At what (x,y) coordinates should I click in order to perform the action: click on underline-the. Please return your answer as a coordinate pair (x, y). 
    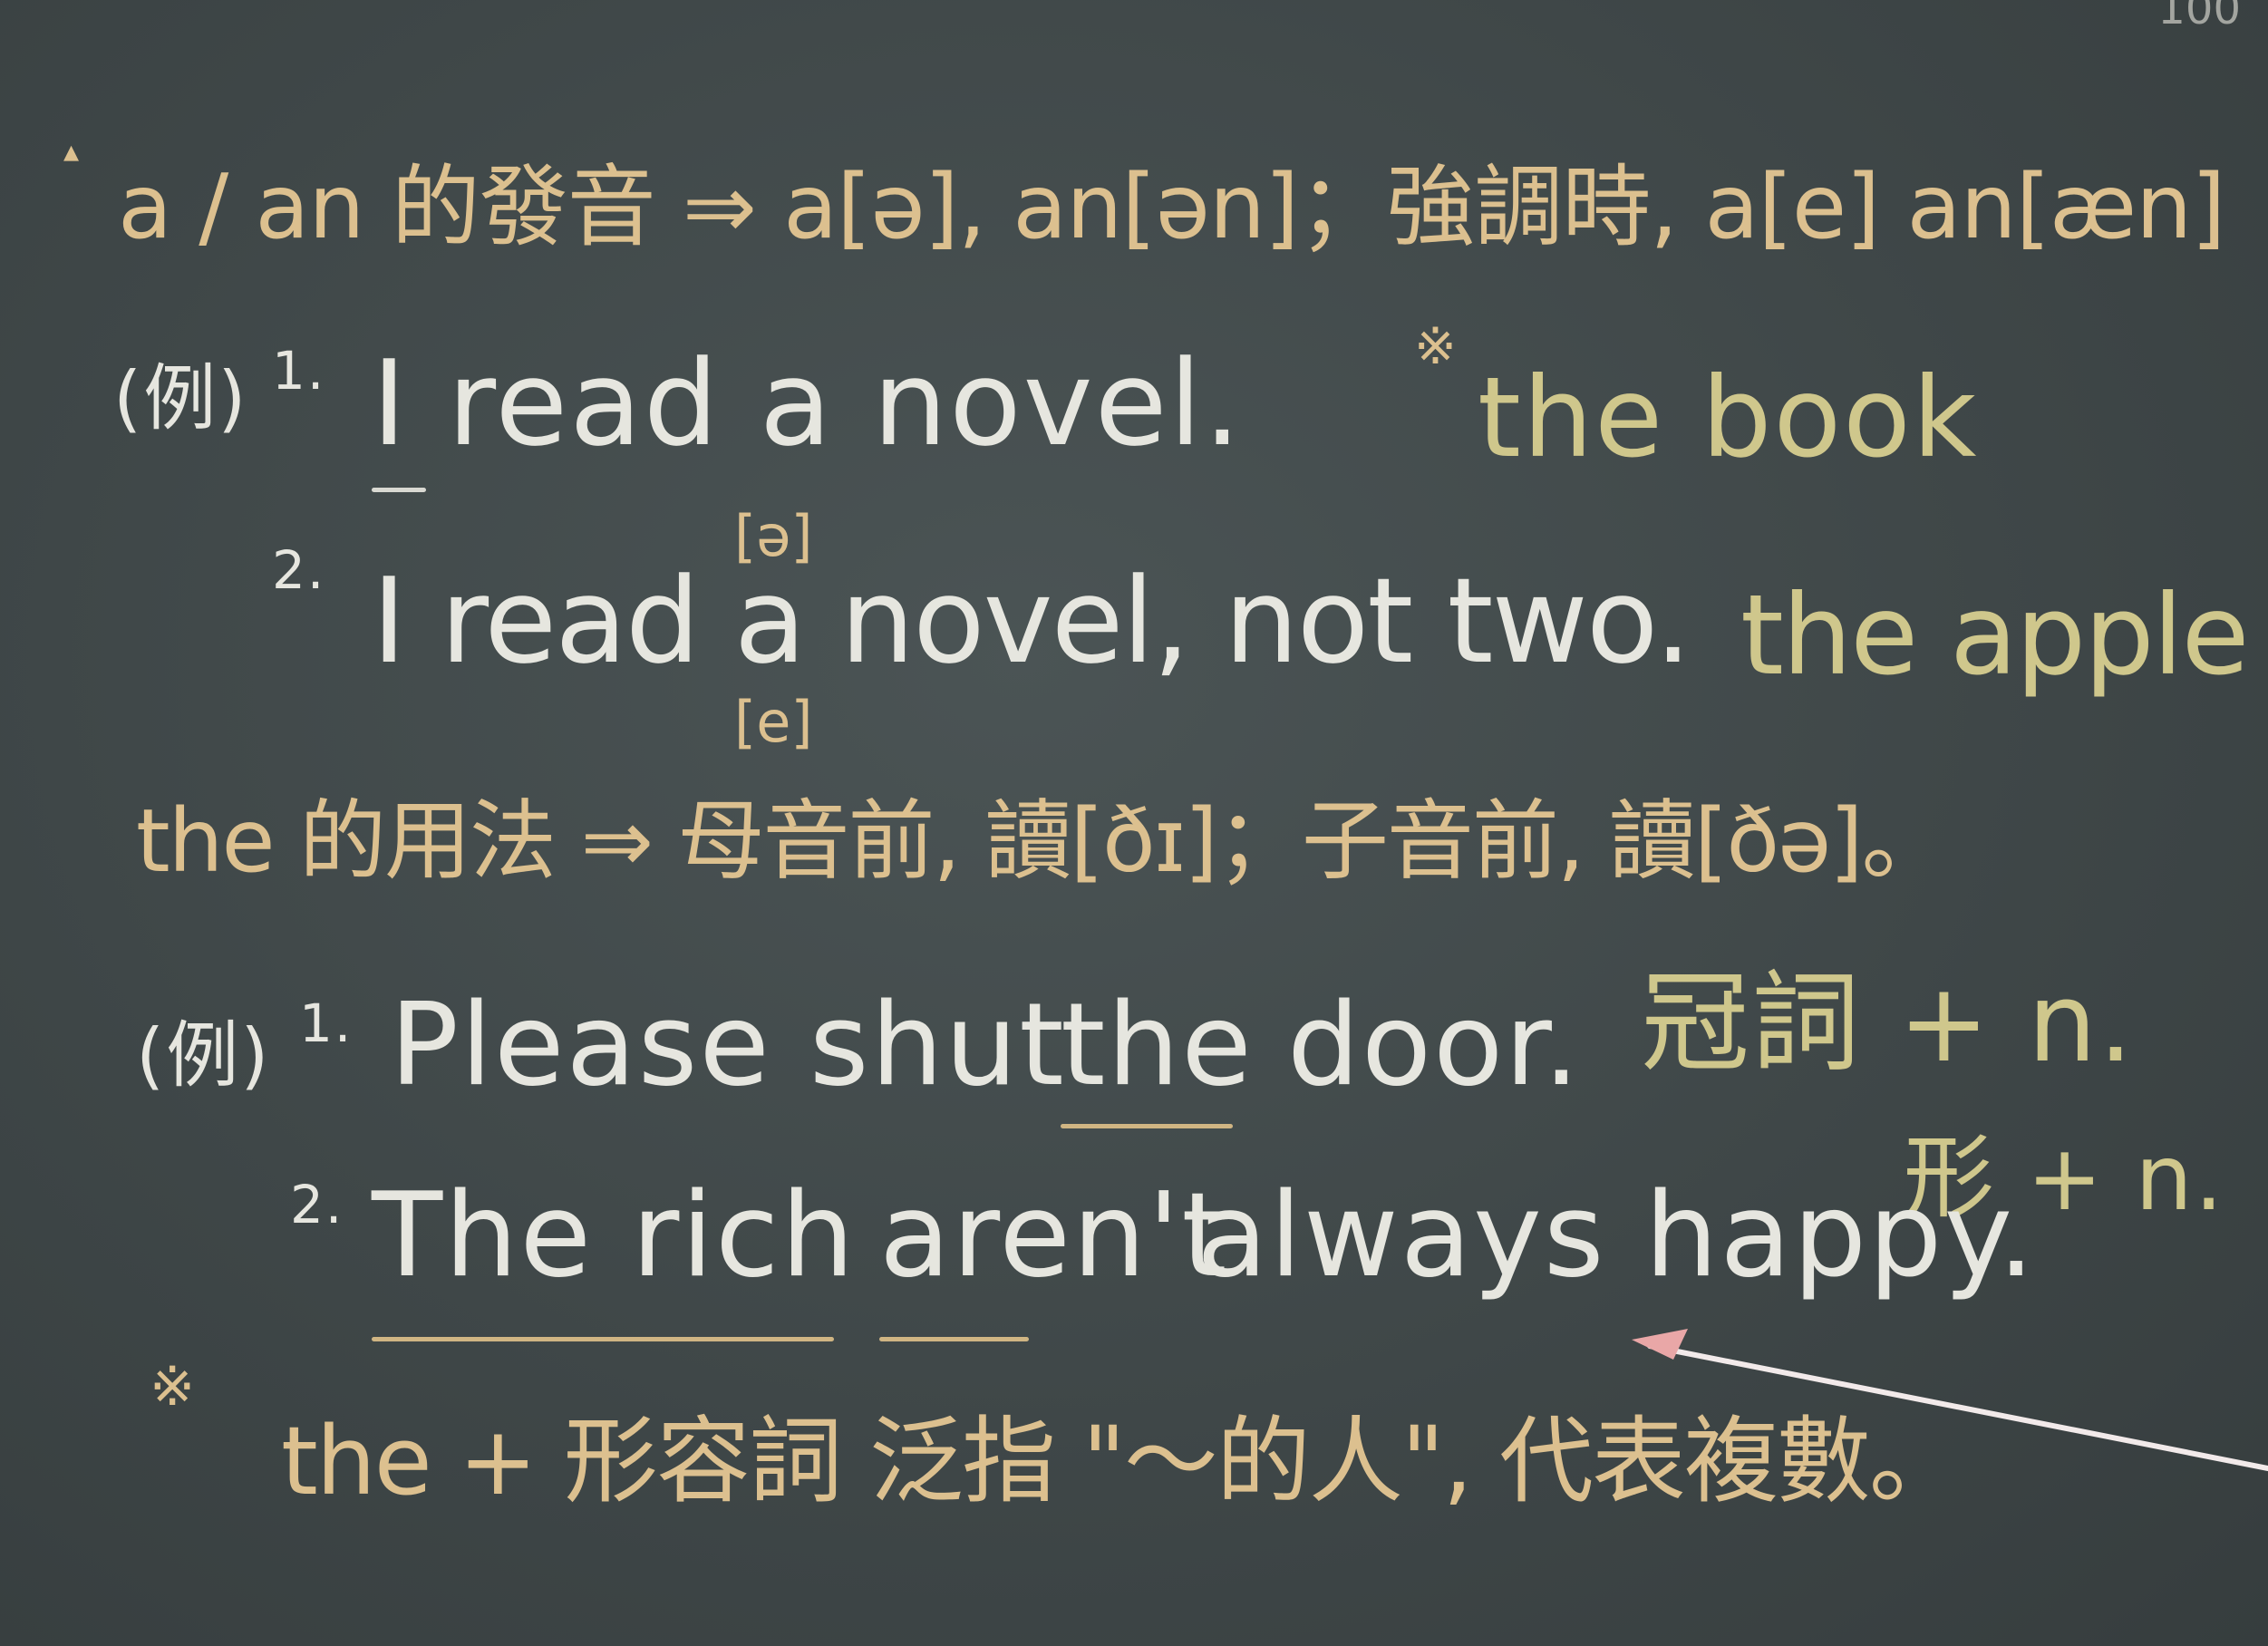
    Looking at the image, I should click on (1147, 1126).